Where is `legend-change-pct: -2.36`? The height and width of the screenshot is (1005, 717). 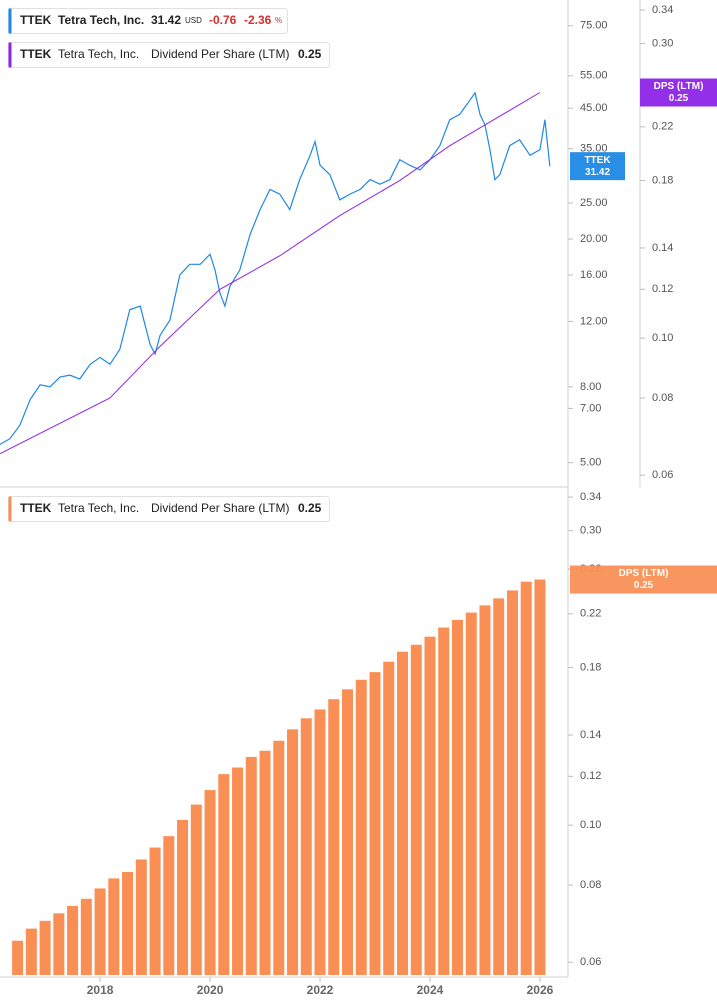
legend-change-pct: -2.36 is located at coordinates (258, 20).